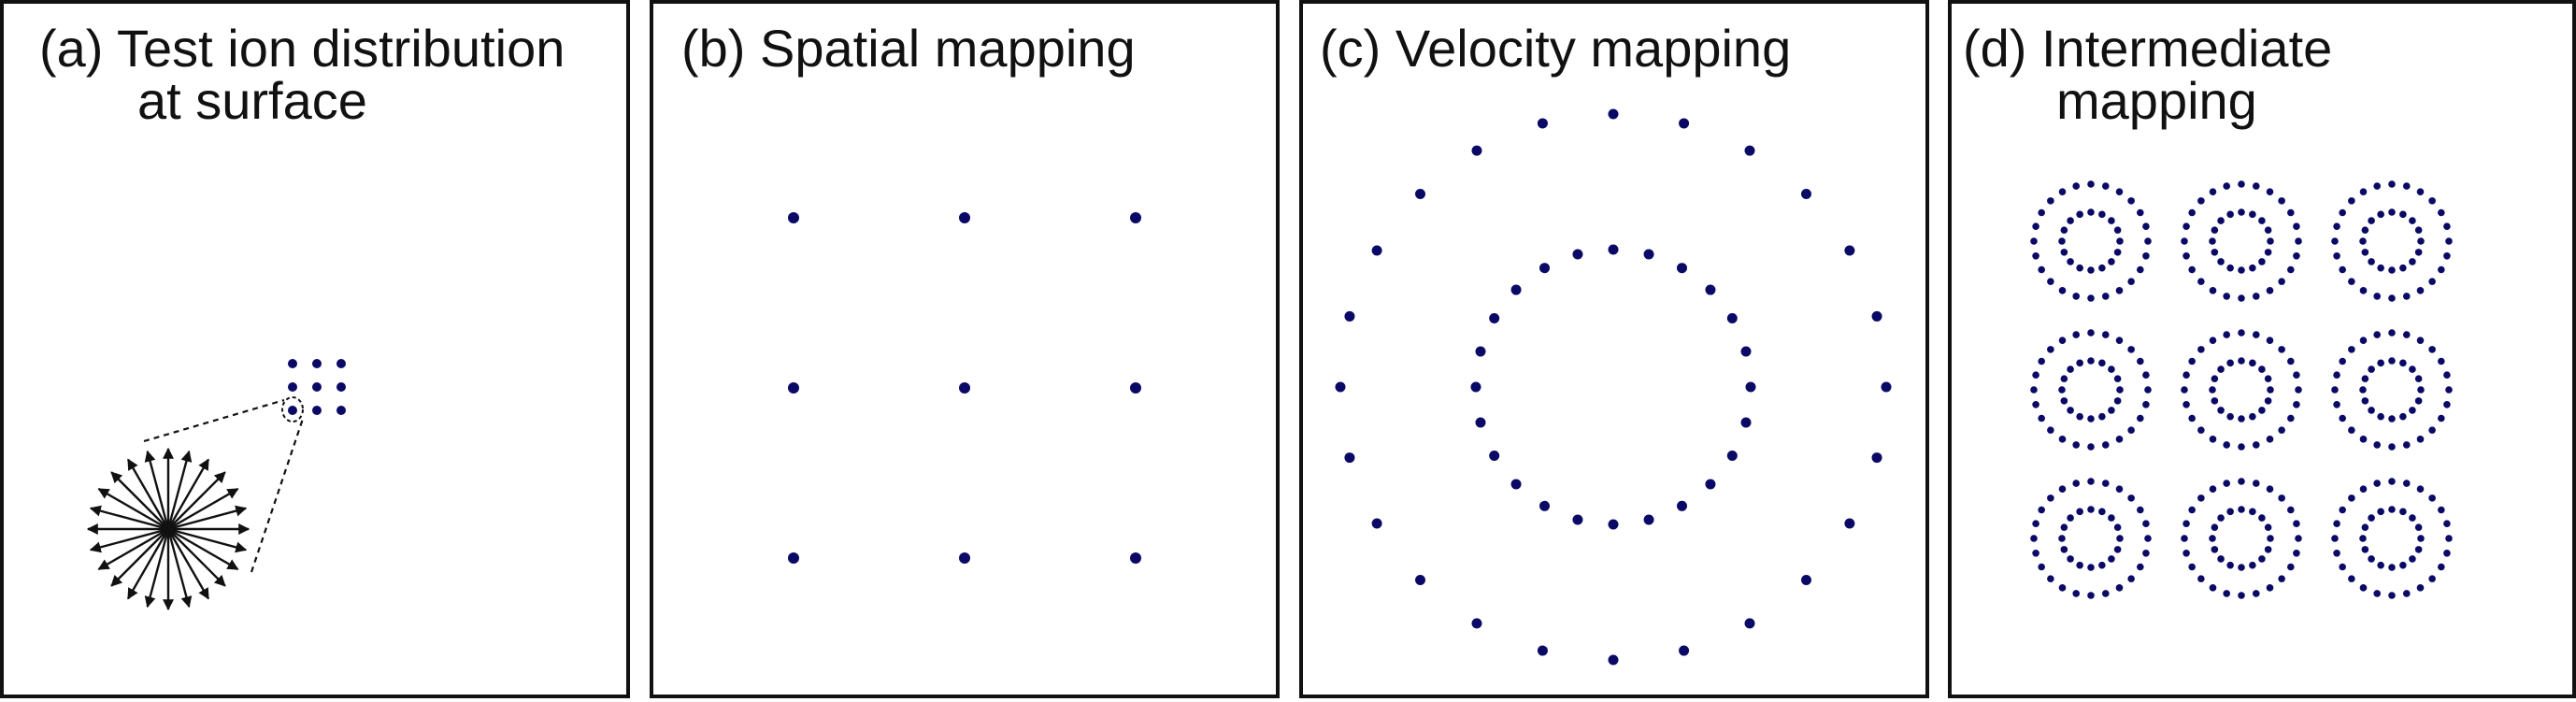 The image size is (2576, 702). What do you see at coordinates (908, 48) in the screenshot?
I see `panel-b-title-line1: (b) Spatial mapping` at bounding box center [908, 48].